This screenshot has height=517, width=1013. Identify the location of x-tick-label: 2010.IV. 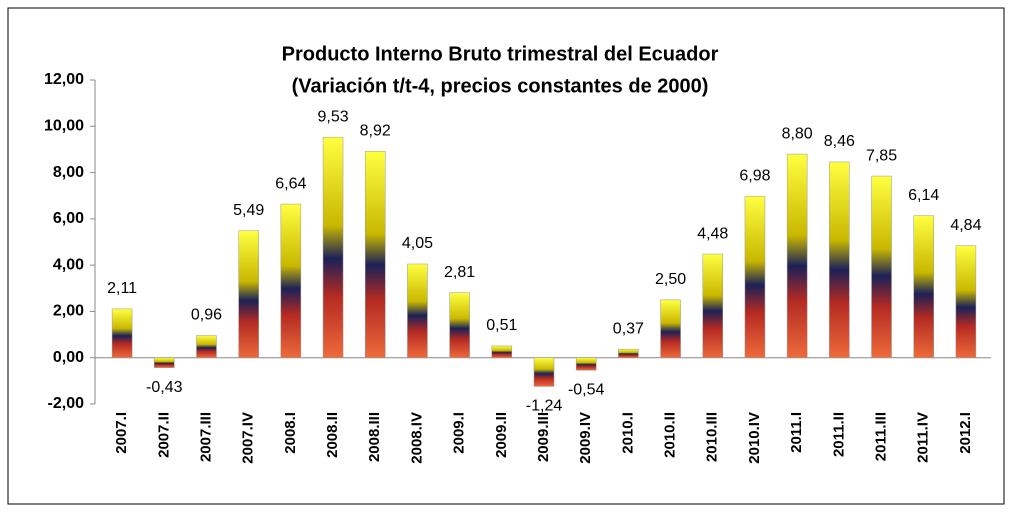
(754, 438).